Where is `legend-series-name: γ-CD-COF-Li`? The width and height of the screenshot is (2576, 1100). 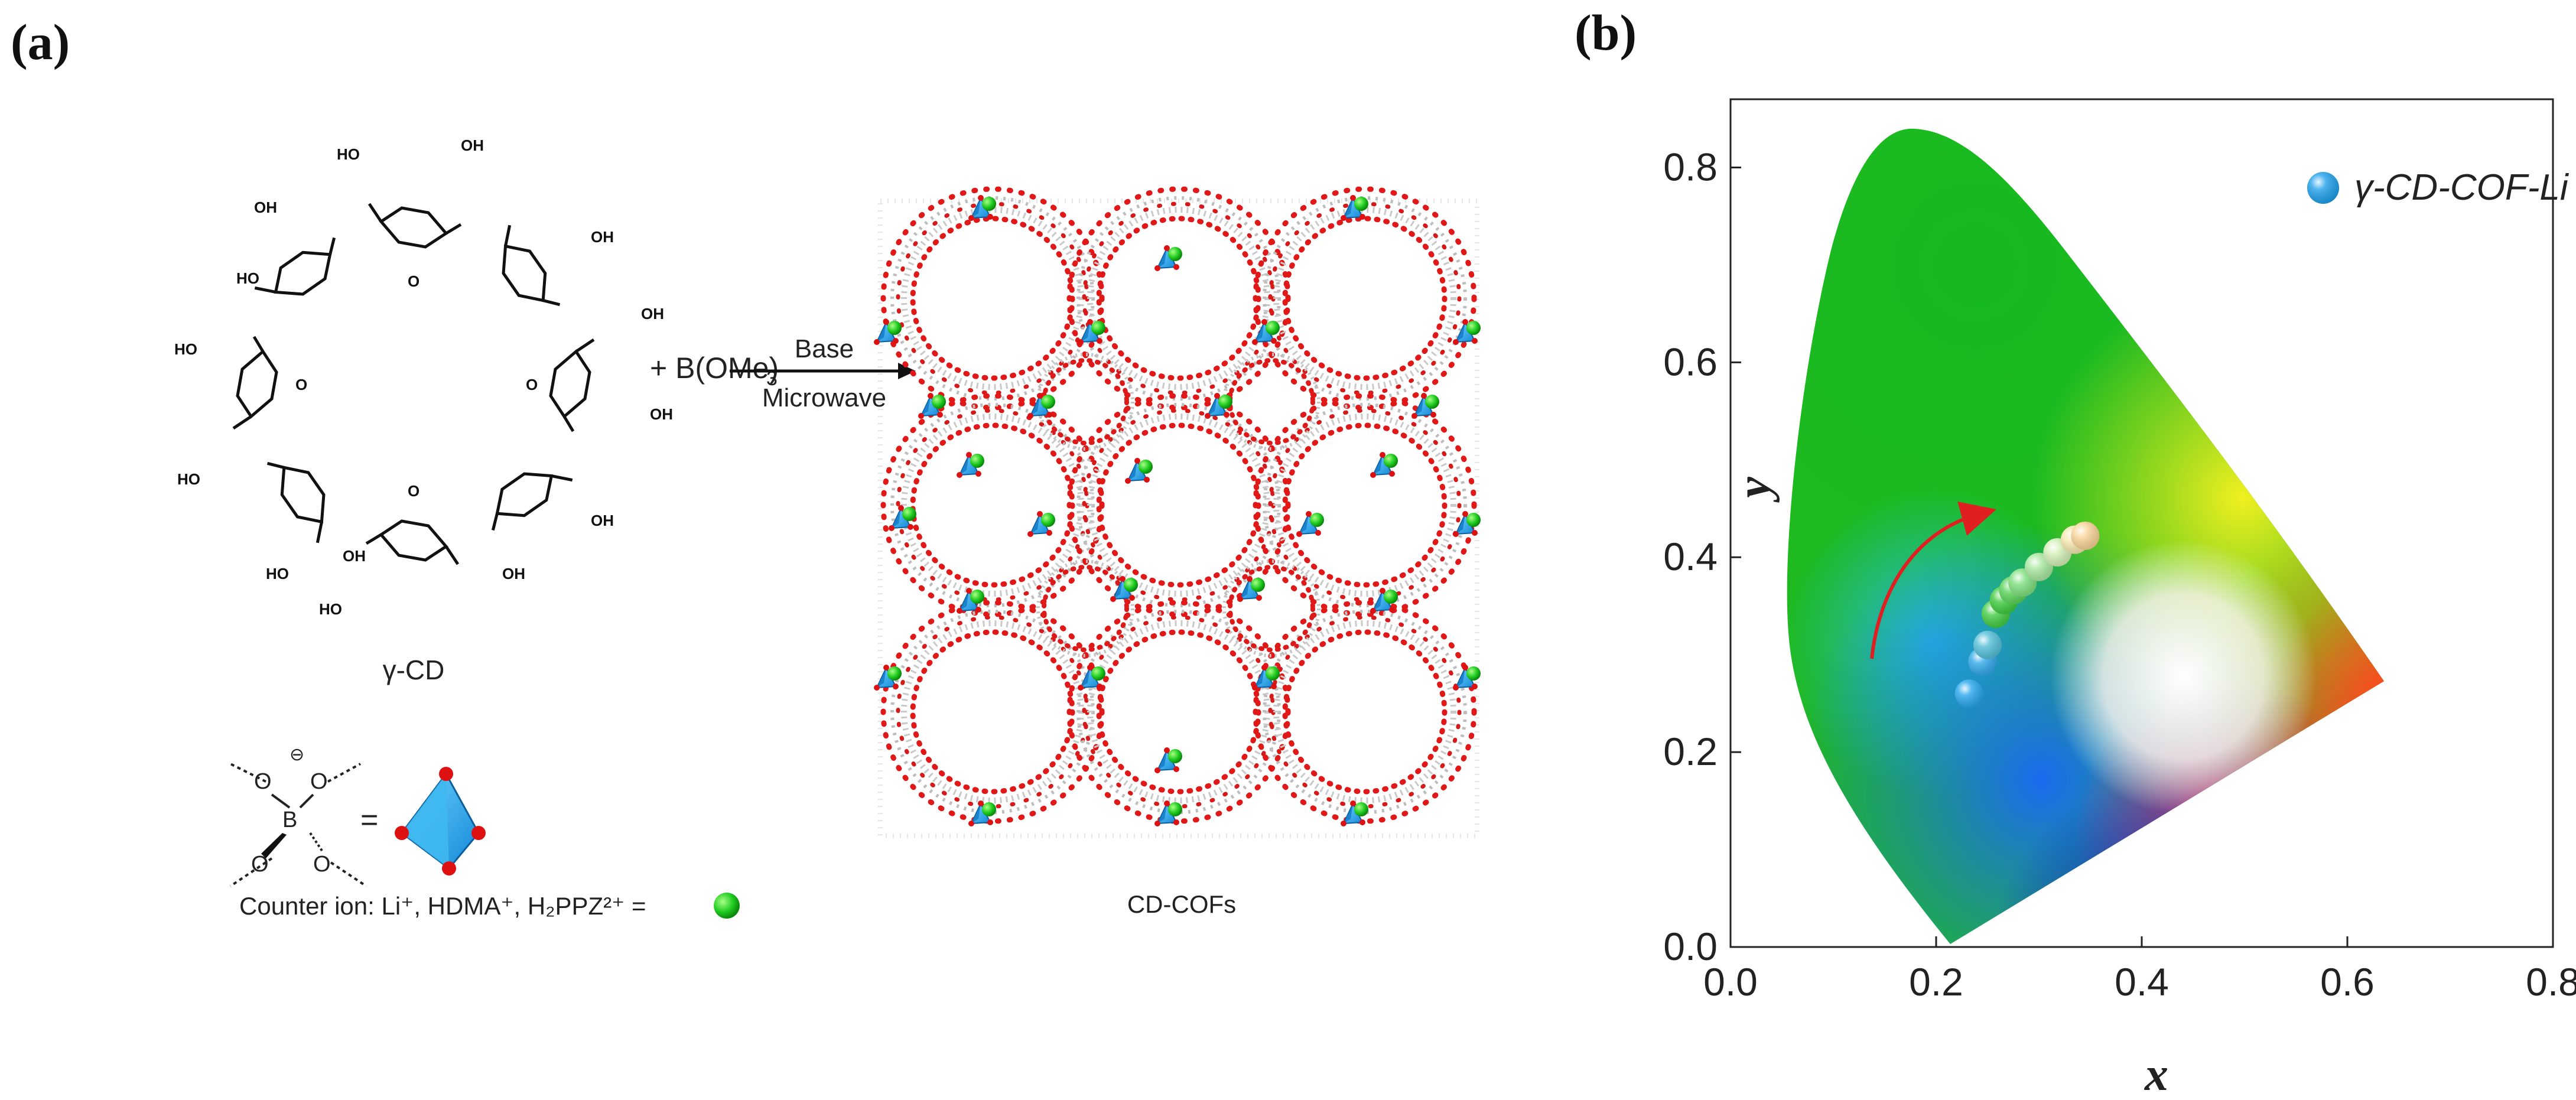
legend-series-name: γ-CD-COF-Li is located at coordinates (2462, 187).